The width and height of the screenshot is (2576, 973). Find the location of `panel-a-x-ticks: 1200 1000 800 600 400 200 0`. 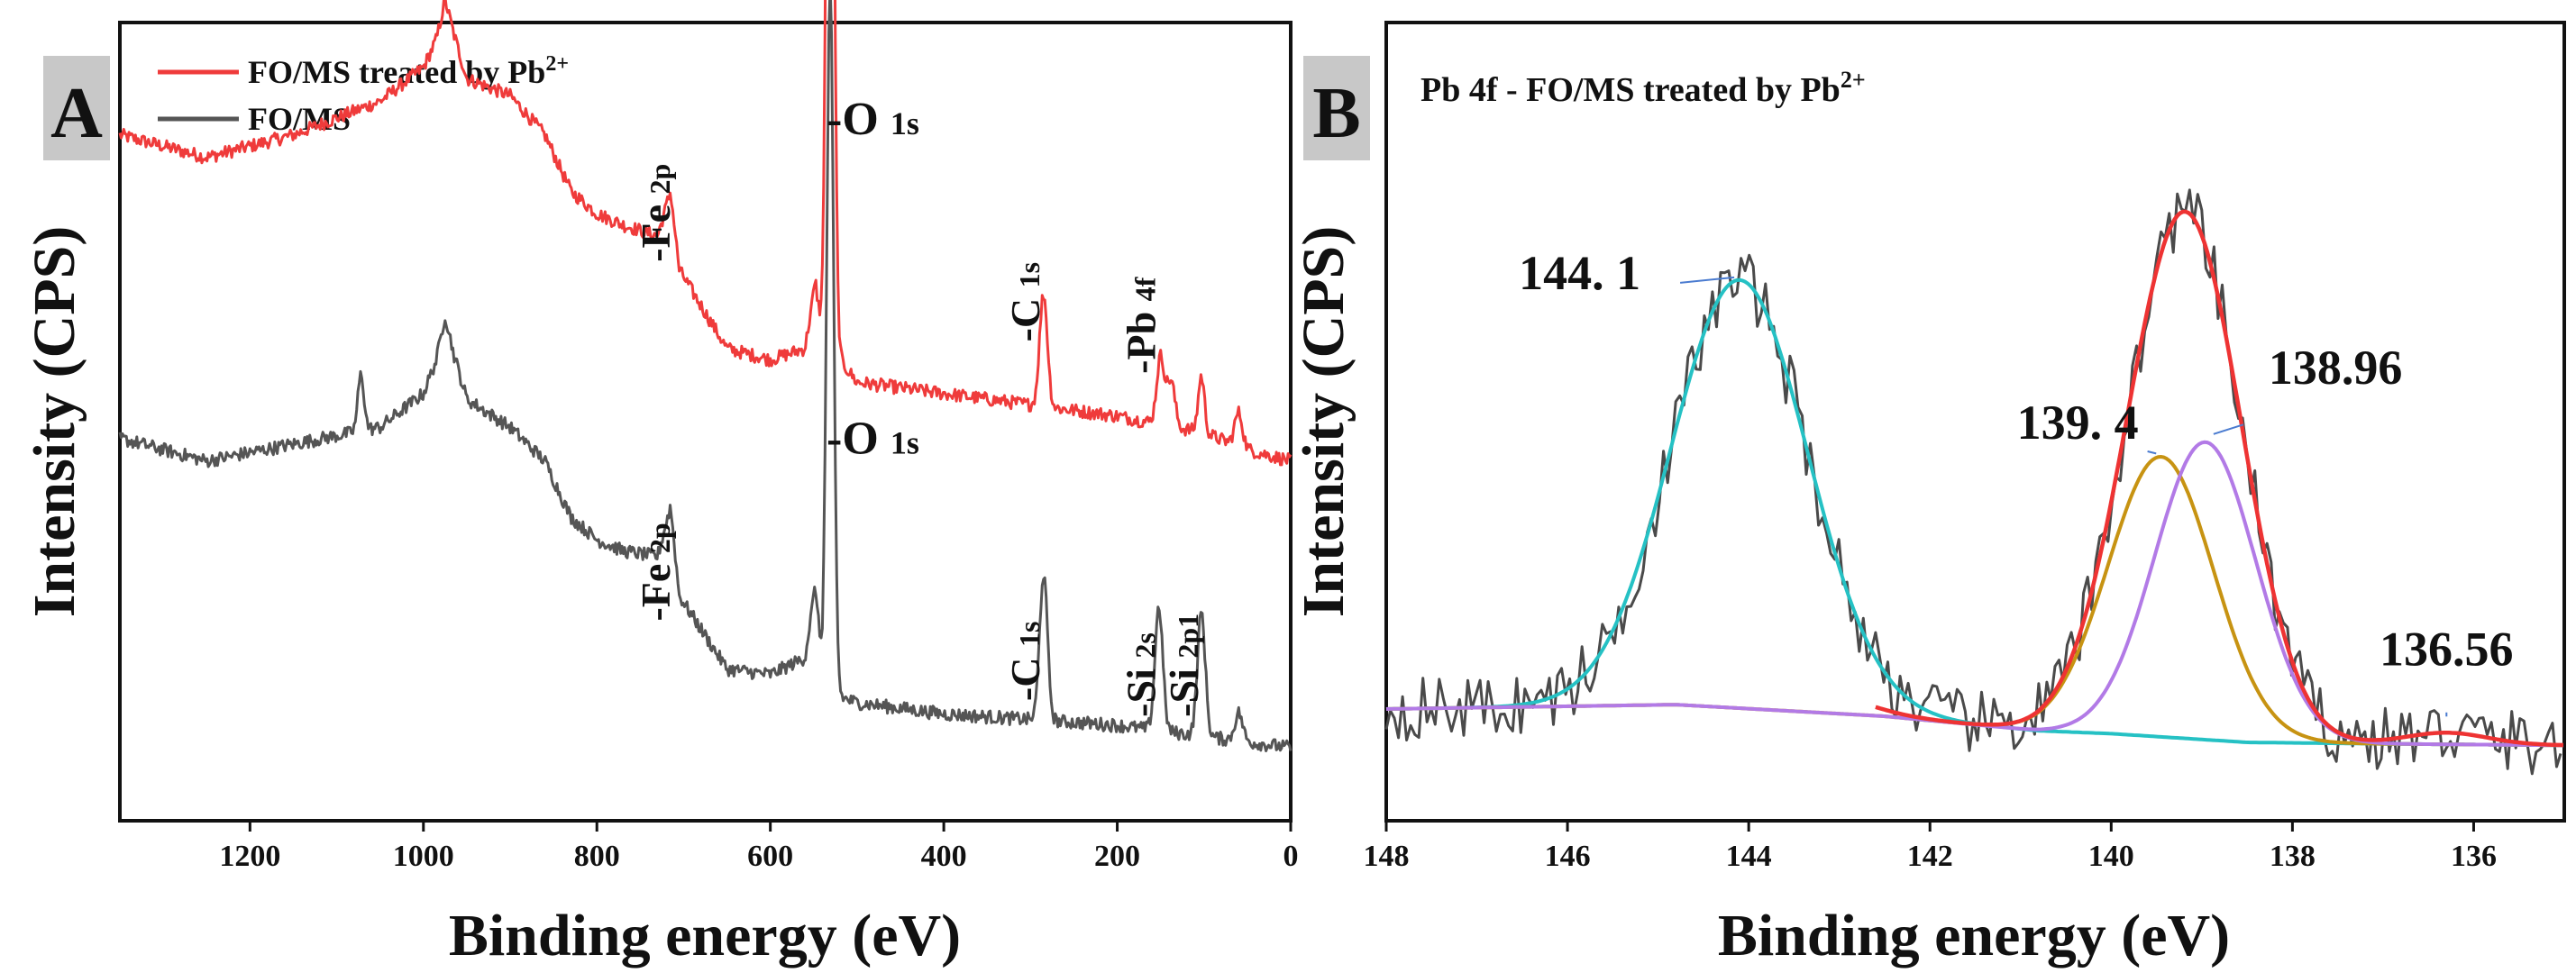

panel-a-x-ticks: 1200 1000 800 600 400 200 0 is located at coordinates (759, 847).